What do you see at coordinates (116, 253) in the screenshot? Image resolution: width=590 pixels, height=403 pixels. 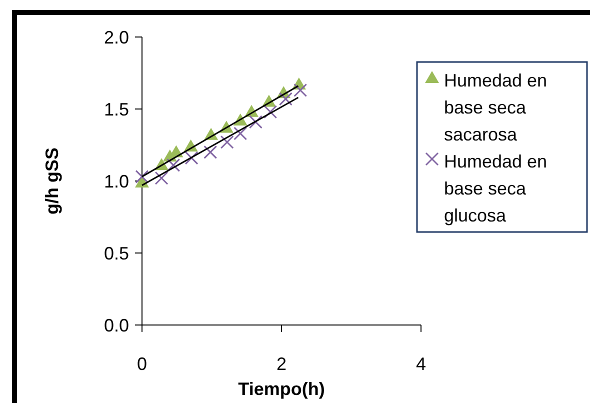 I see `y-tick-label: 0.5` at bounding box center [116, 253].